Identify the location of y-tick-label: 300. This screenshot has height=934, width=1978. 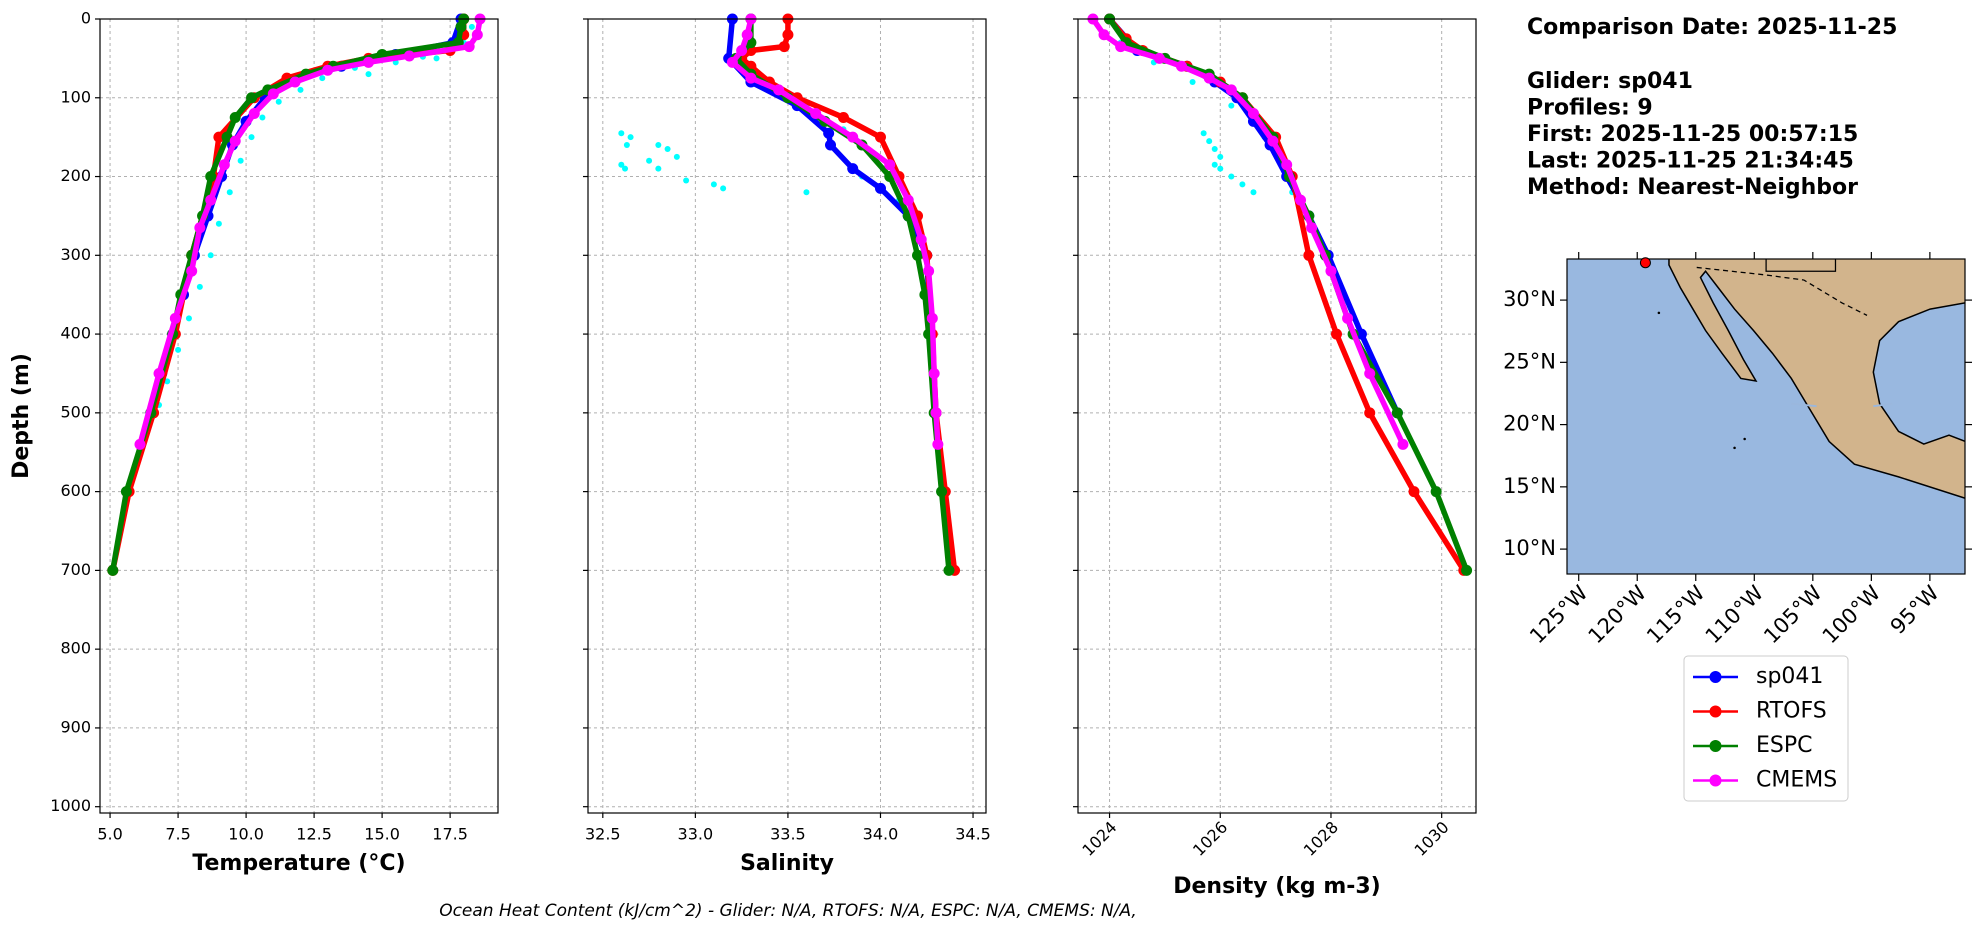
(75, 254).